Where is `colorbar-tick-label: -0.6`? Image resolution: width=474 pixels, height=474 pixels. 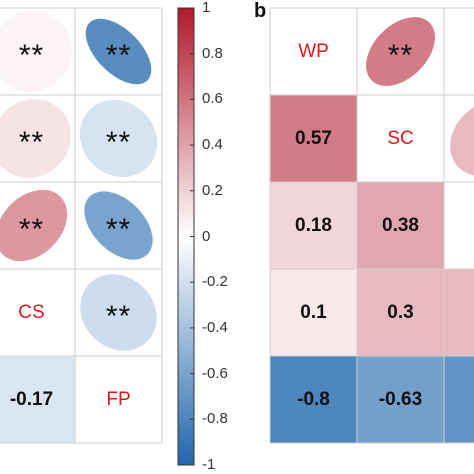 colorbar-tick-label: -0.6 is located at coordinates (215, 373).